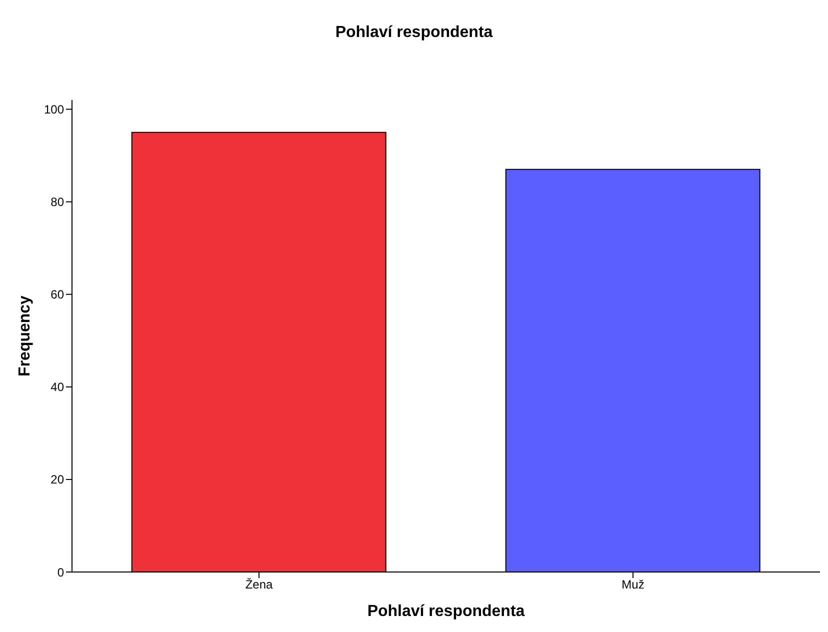  What do you see at coordinates (259, 585) in the screenshot?
I see `x-tick-label: Žena` at bounding box center [259, 585].